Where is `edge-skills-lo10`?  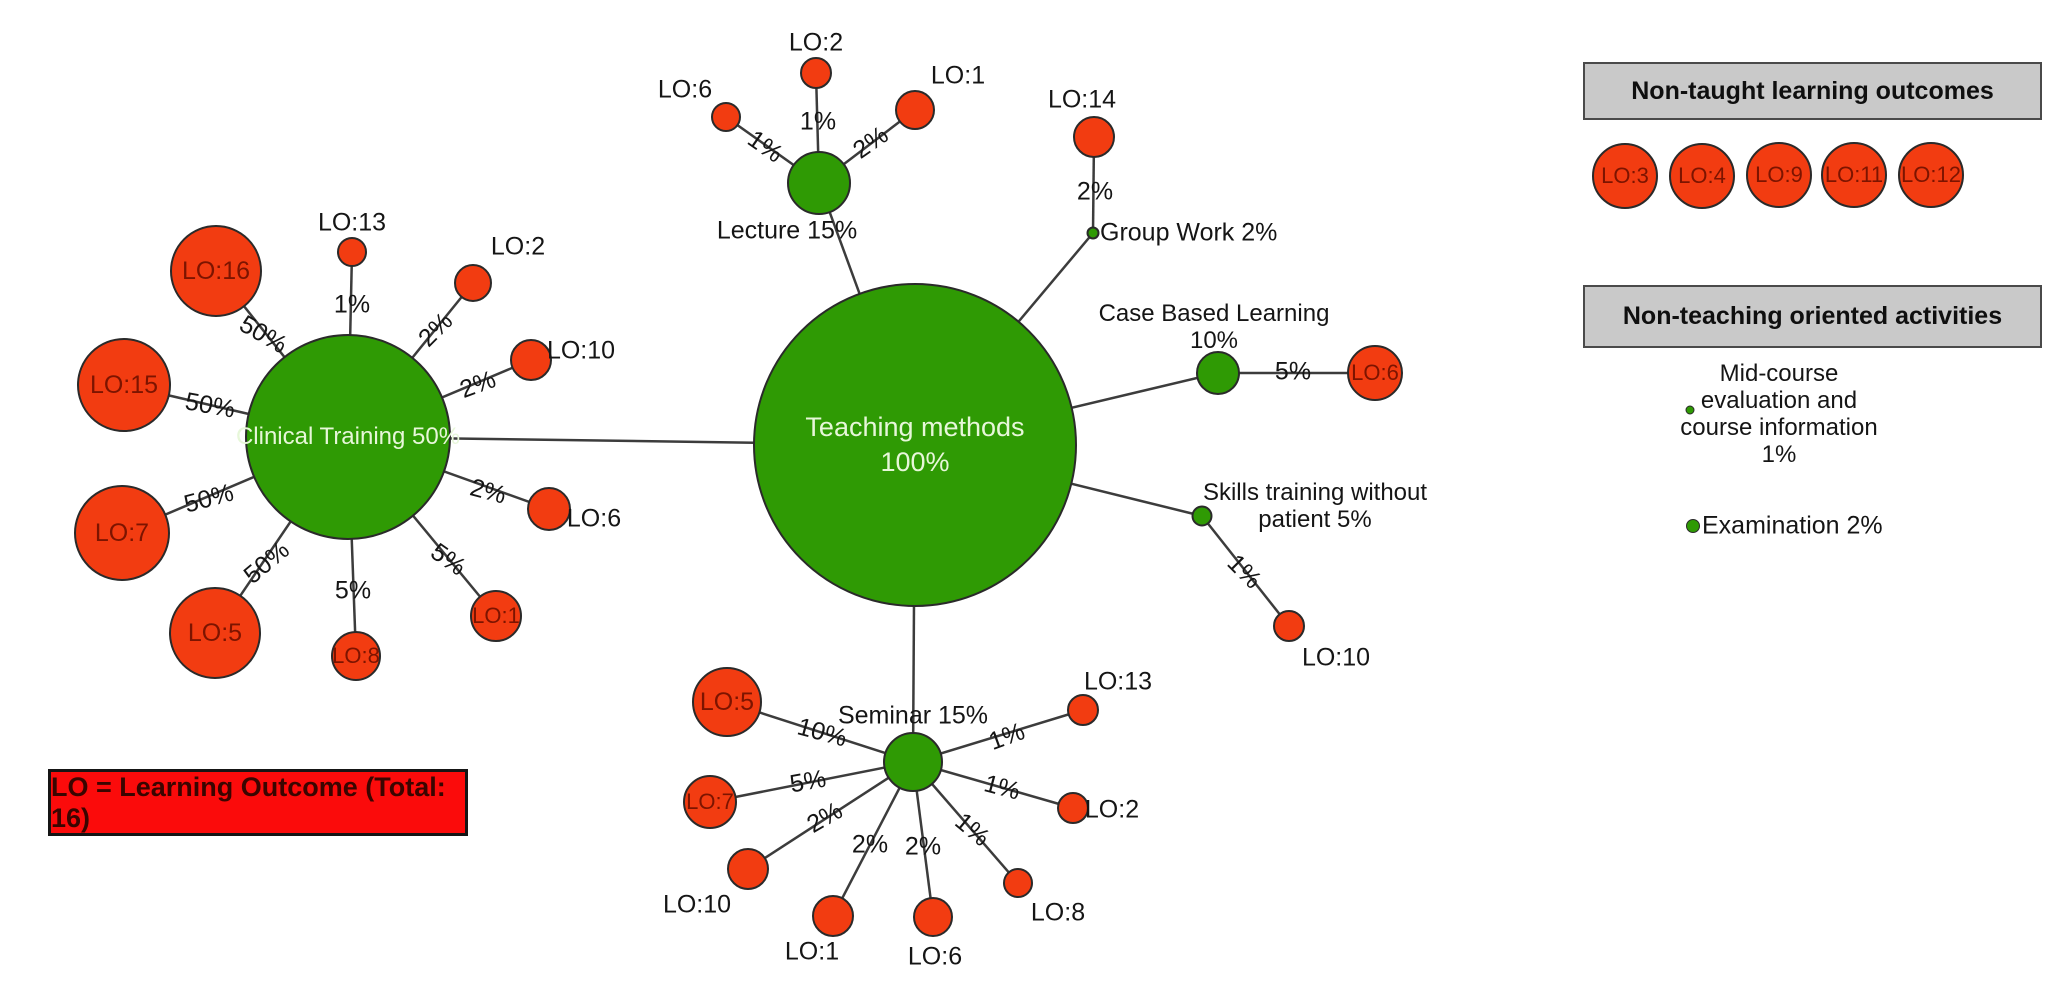 edge-skills-lo10 is located at coordinates (1245, 571).